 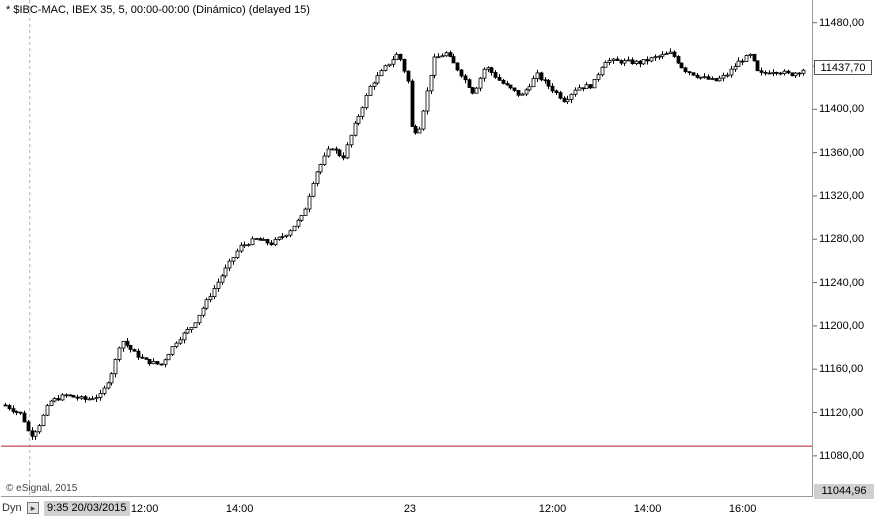 What do you see at coordinates (842, 22) in the screenshot?
I see `price-tick-label: 11480,00` at bounding box center [842, 22].